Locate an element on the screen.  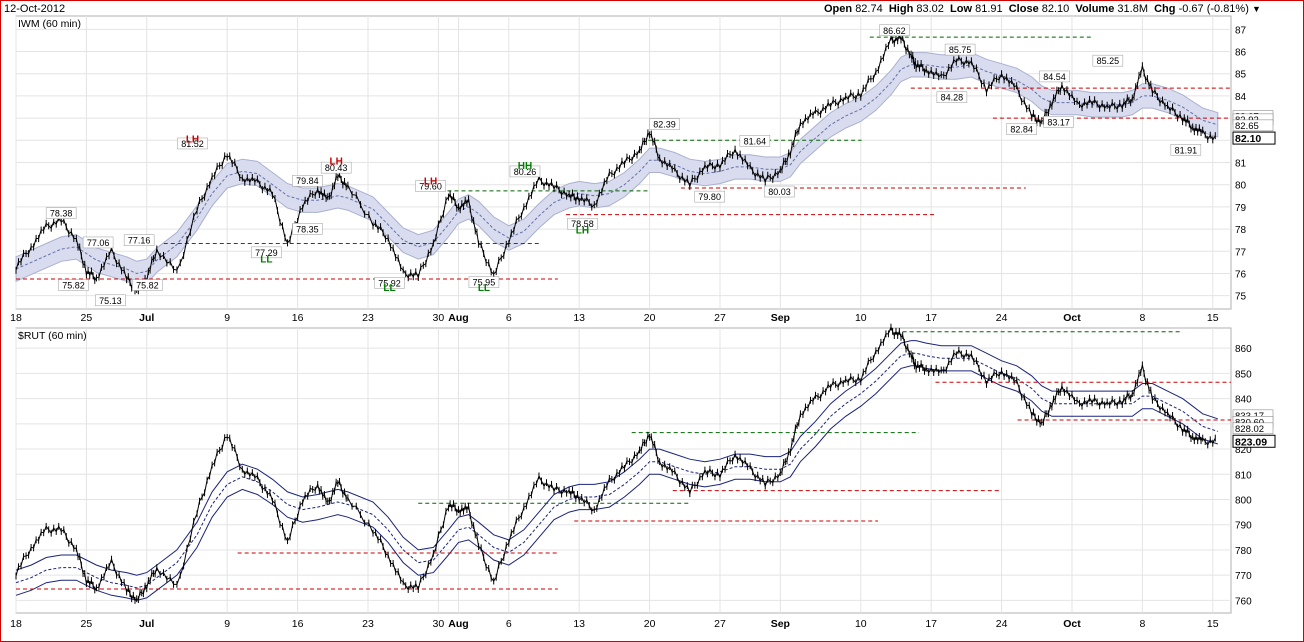
swing-label: 81.91 is located at coordinates (1186, 150).